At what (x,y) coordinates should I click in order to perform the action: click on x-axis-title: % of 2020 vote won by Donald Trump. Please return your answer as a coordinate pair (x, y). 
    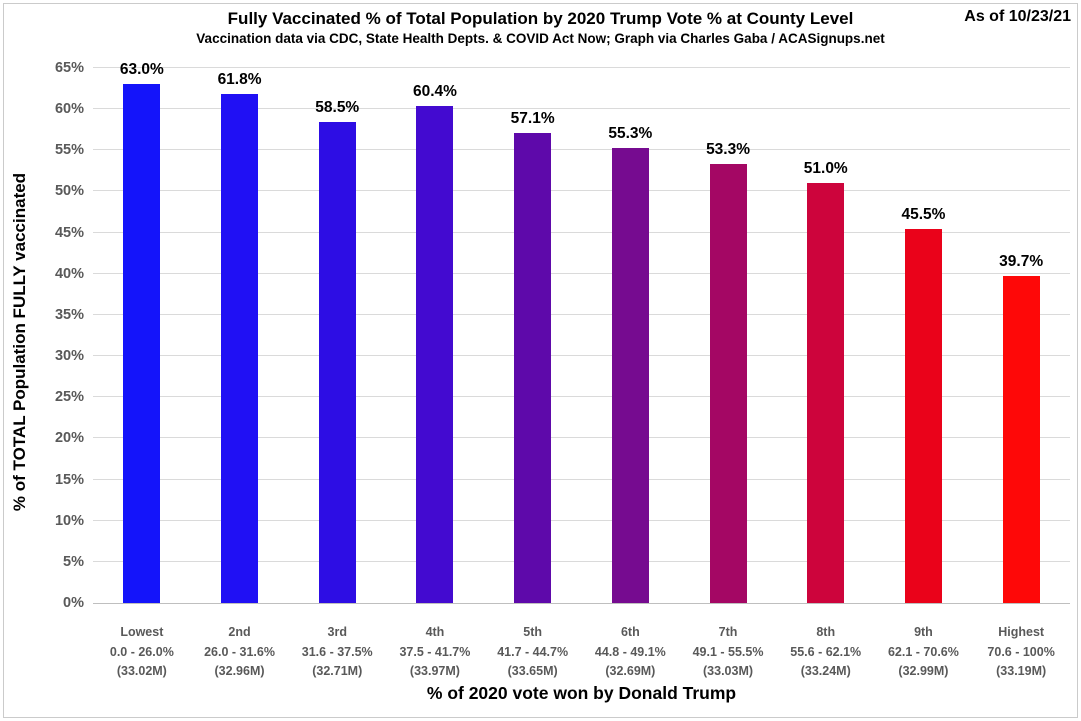
    Looking at the image, I should click on (581, 693).